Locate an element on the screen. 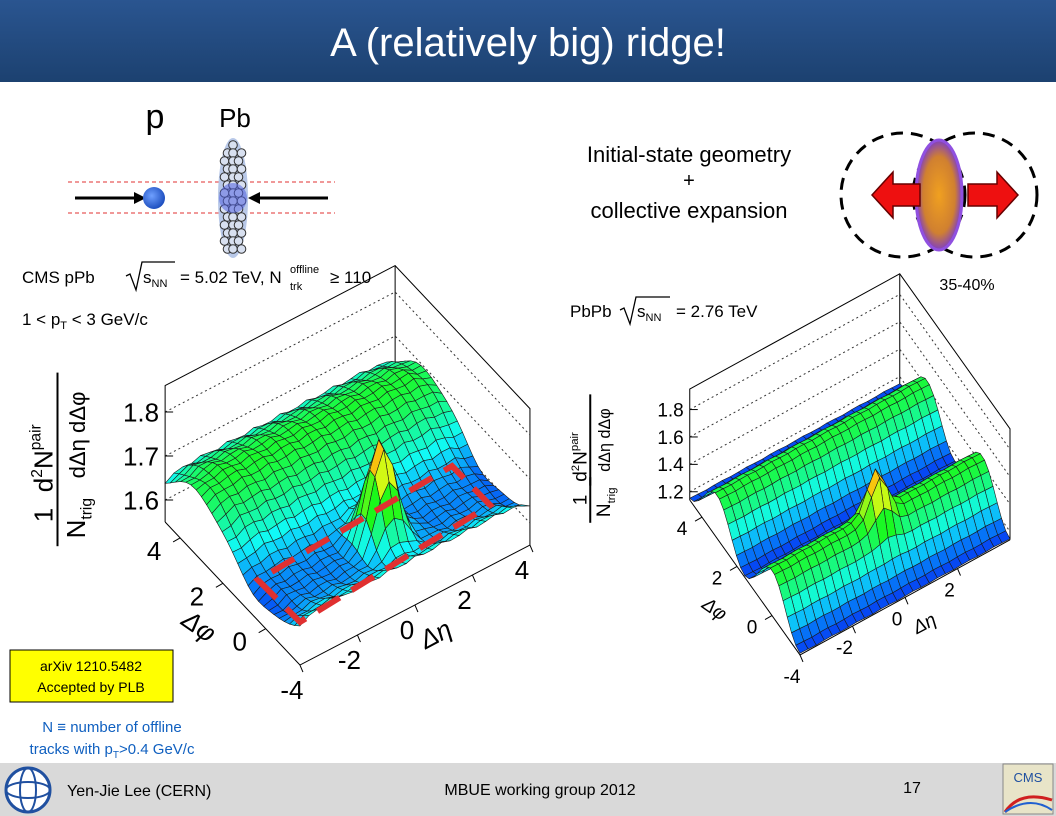 This screenshot has width=1056, height=816. pt-cut: 1 < pT < 3 GeV/c is located at coordinates (85, 321).